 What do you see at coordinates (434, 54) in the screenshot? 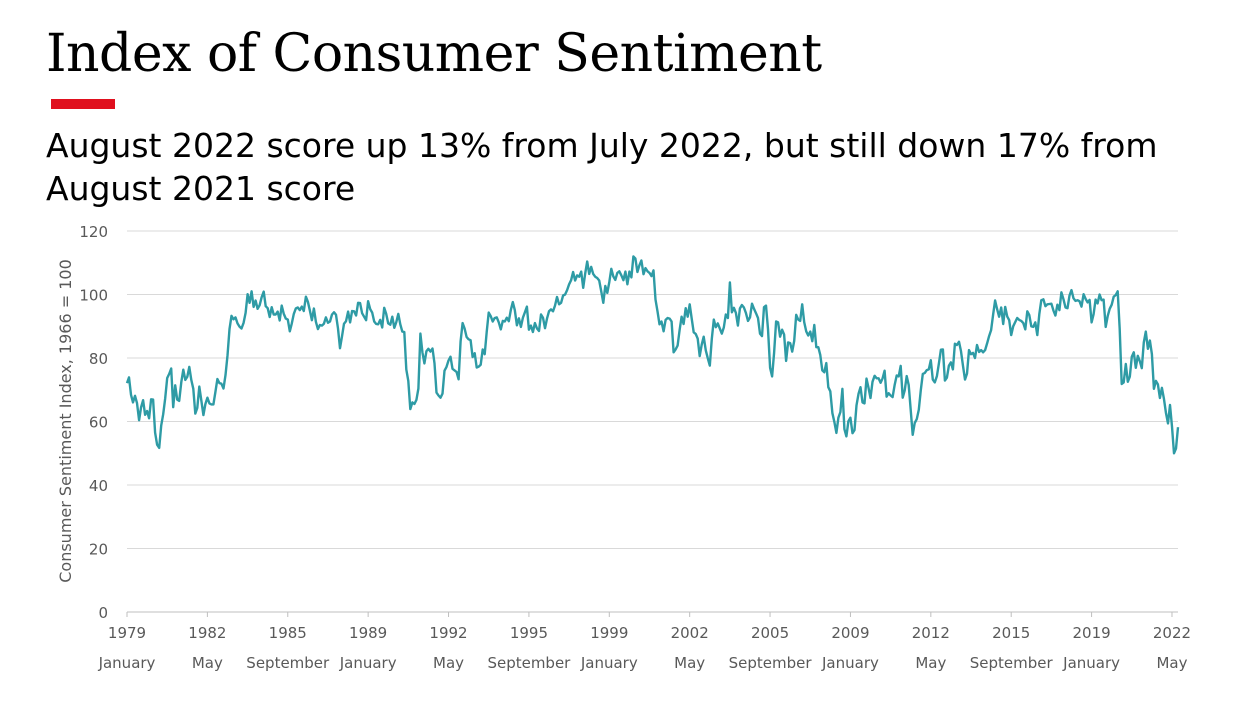
I see `slide-title: Index of Consumer Sentiment` at bounding box center [434, 54].